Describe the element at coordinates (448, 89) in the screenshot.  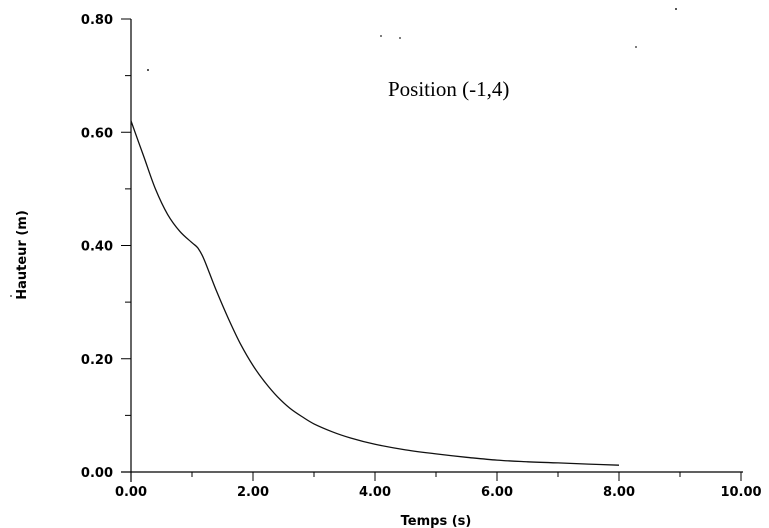
I see `chart-annotation: Position (-1,4)` at that location.